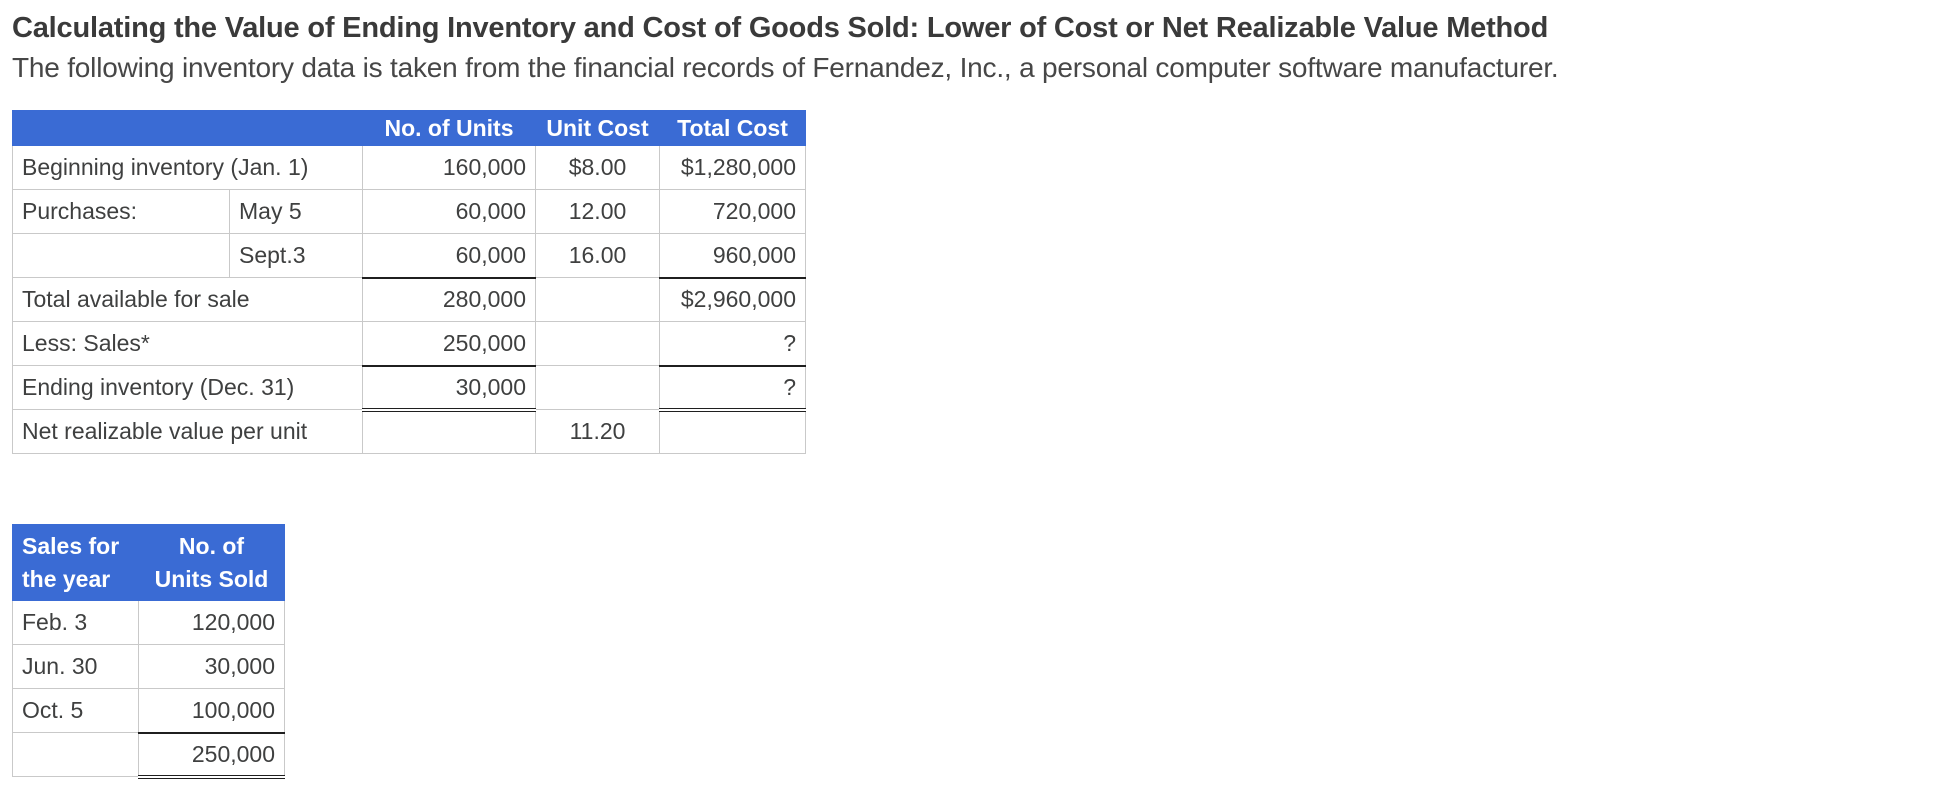 The width and height of the screenshot is (1952, 810). Describe the element at coordinates (187, 431) in the screenshot. I see `row-label: Net realizable value per unit` at that location.